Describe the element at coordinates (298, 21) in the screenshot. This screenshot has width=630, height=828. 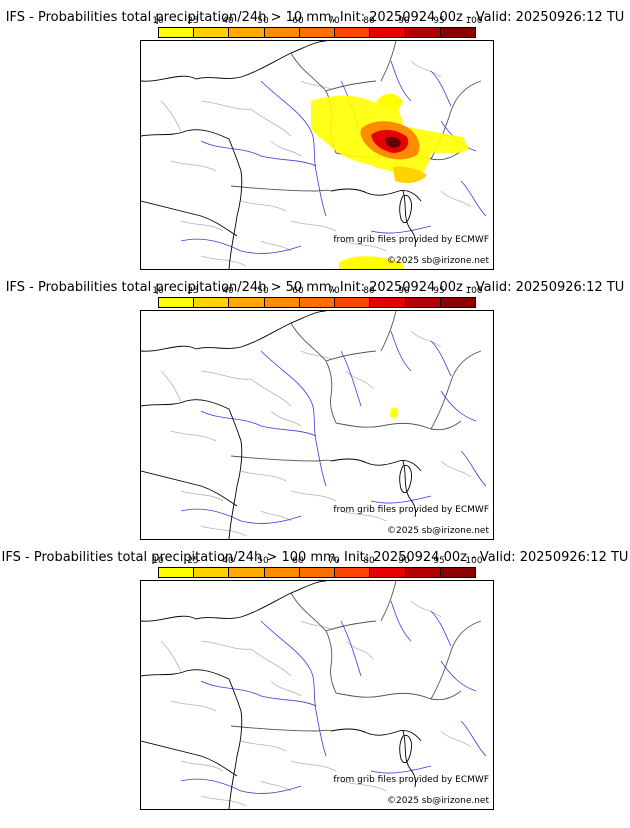
I see `scale-tick: 60` at that location.